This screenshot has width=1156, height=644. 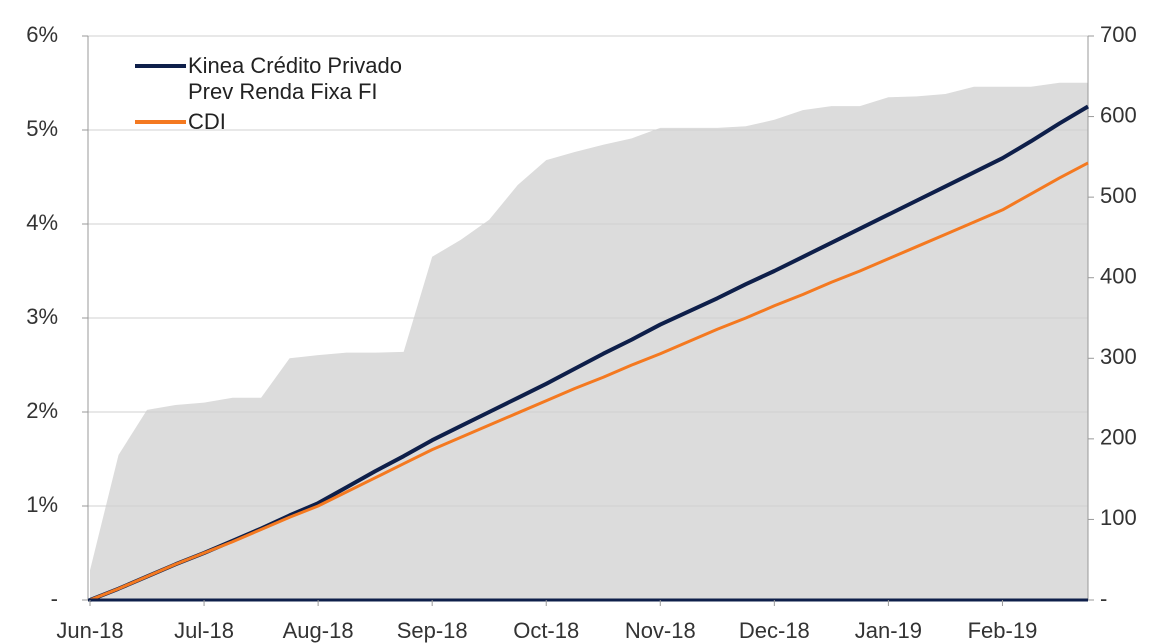 What do you see at coordinates (89, 630) in the screenshot?
I see `x-tick-label: Jun-18` at bounding box center [89, 630].